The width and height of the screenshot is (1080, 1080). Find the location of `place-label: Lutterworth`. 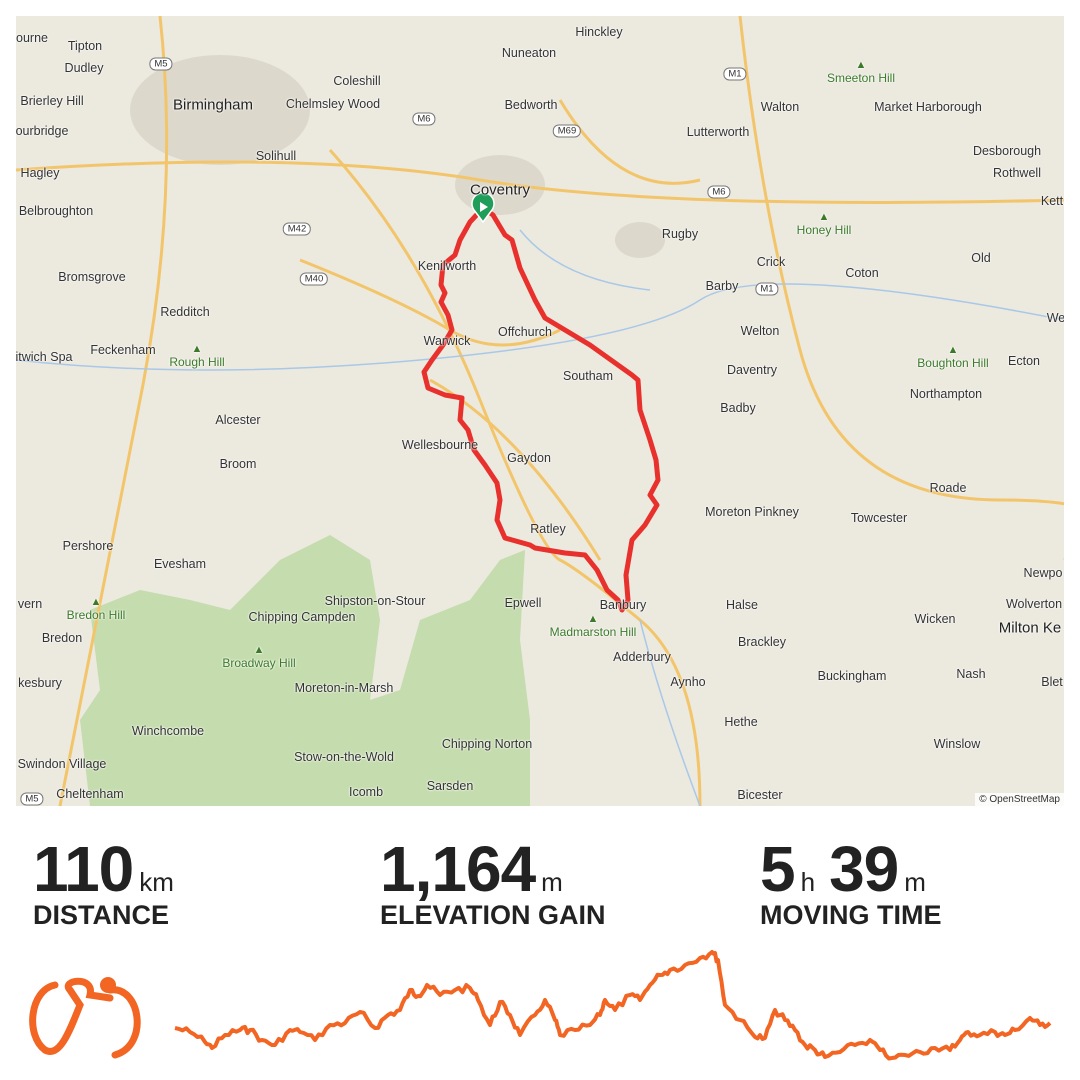

place-label: Lutterworth is located at coordinates (718, 132).